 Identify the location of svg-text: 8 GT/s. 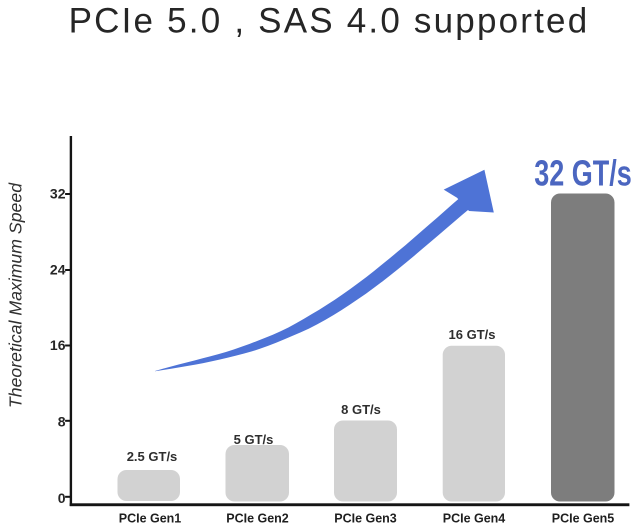
(361, 409).